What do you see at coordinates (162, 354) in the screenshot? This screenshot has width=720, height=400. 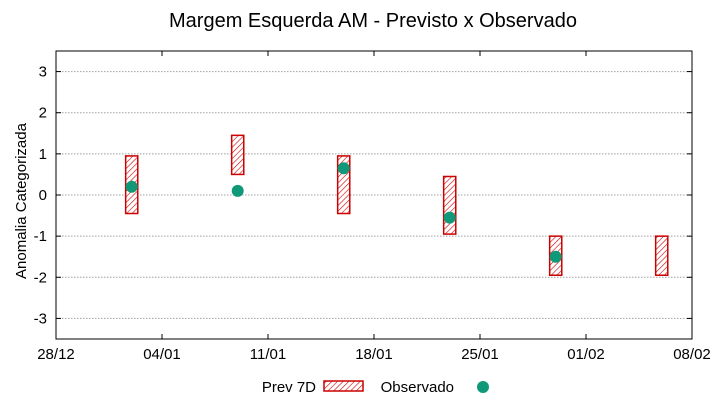 I see `x-tick-label: 04/01` at bounding box center [162, 354].